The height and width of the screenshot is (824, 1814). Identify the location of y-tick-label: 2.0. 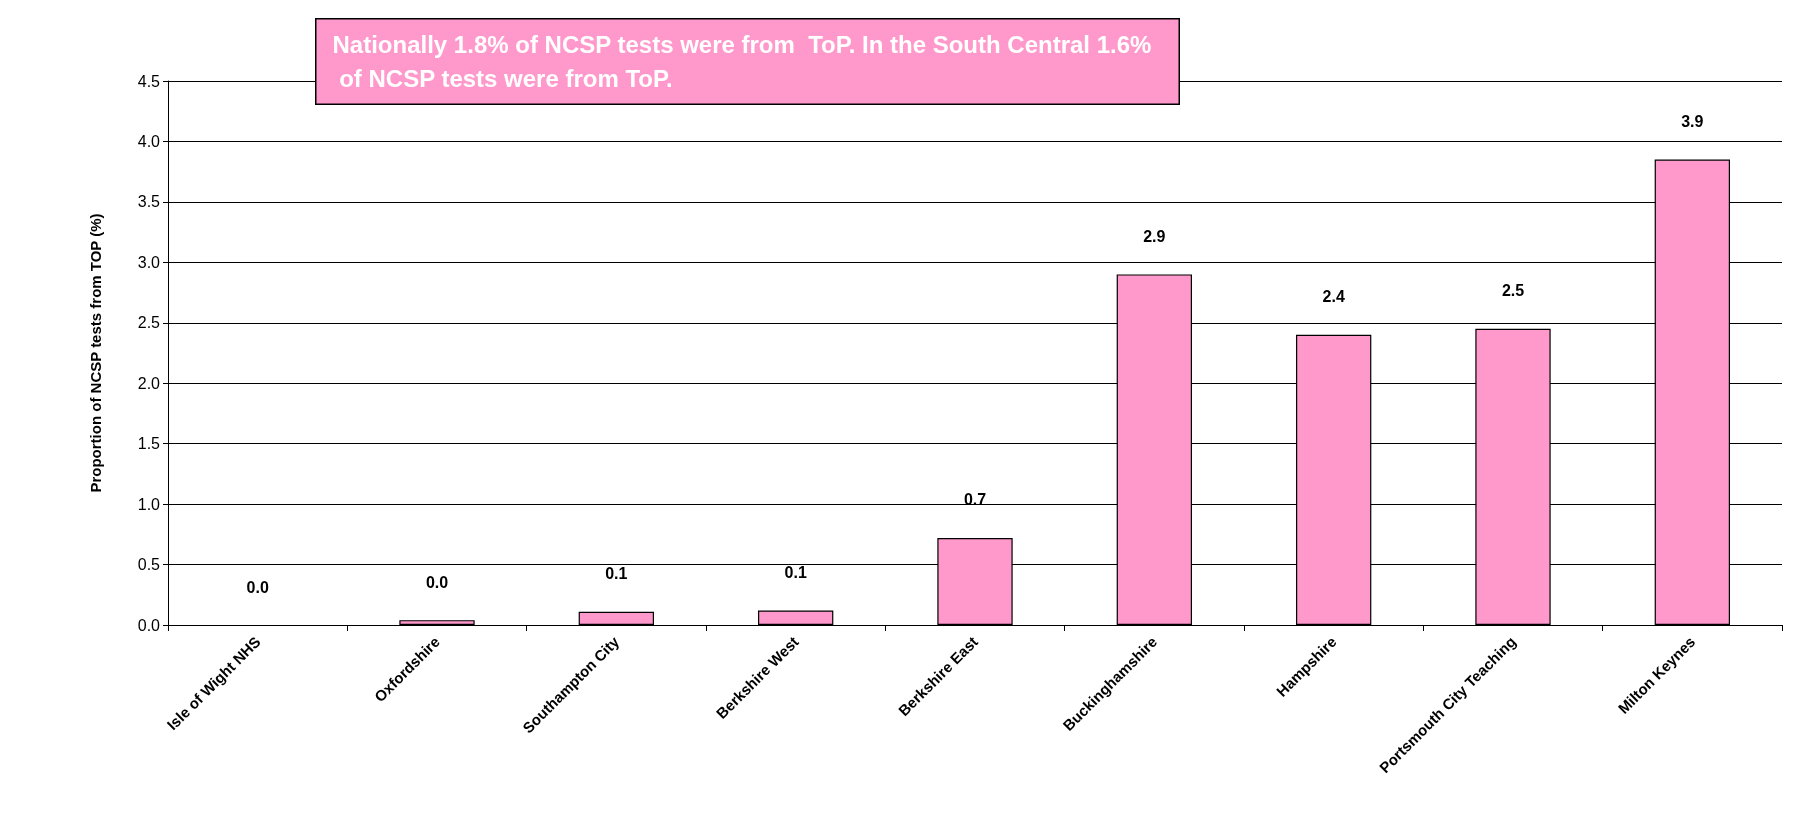
(149, 383).